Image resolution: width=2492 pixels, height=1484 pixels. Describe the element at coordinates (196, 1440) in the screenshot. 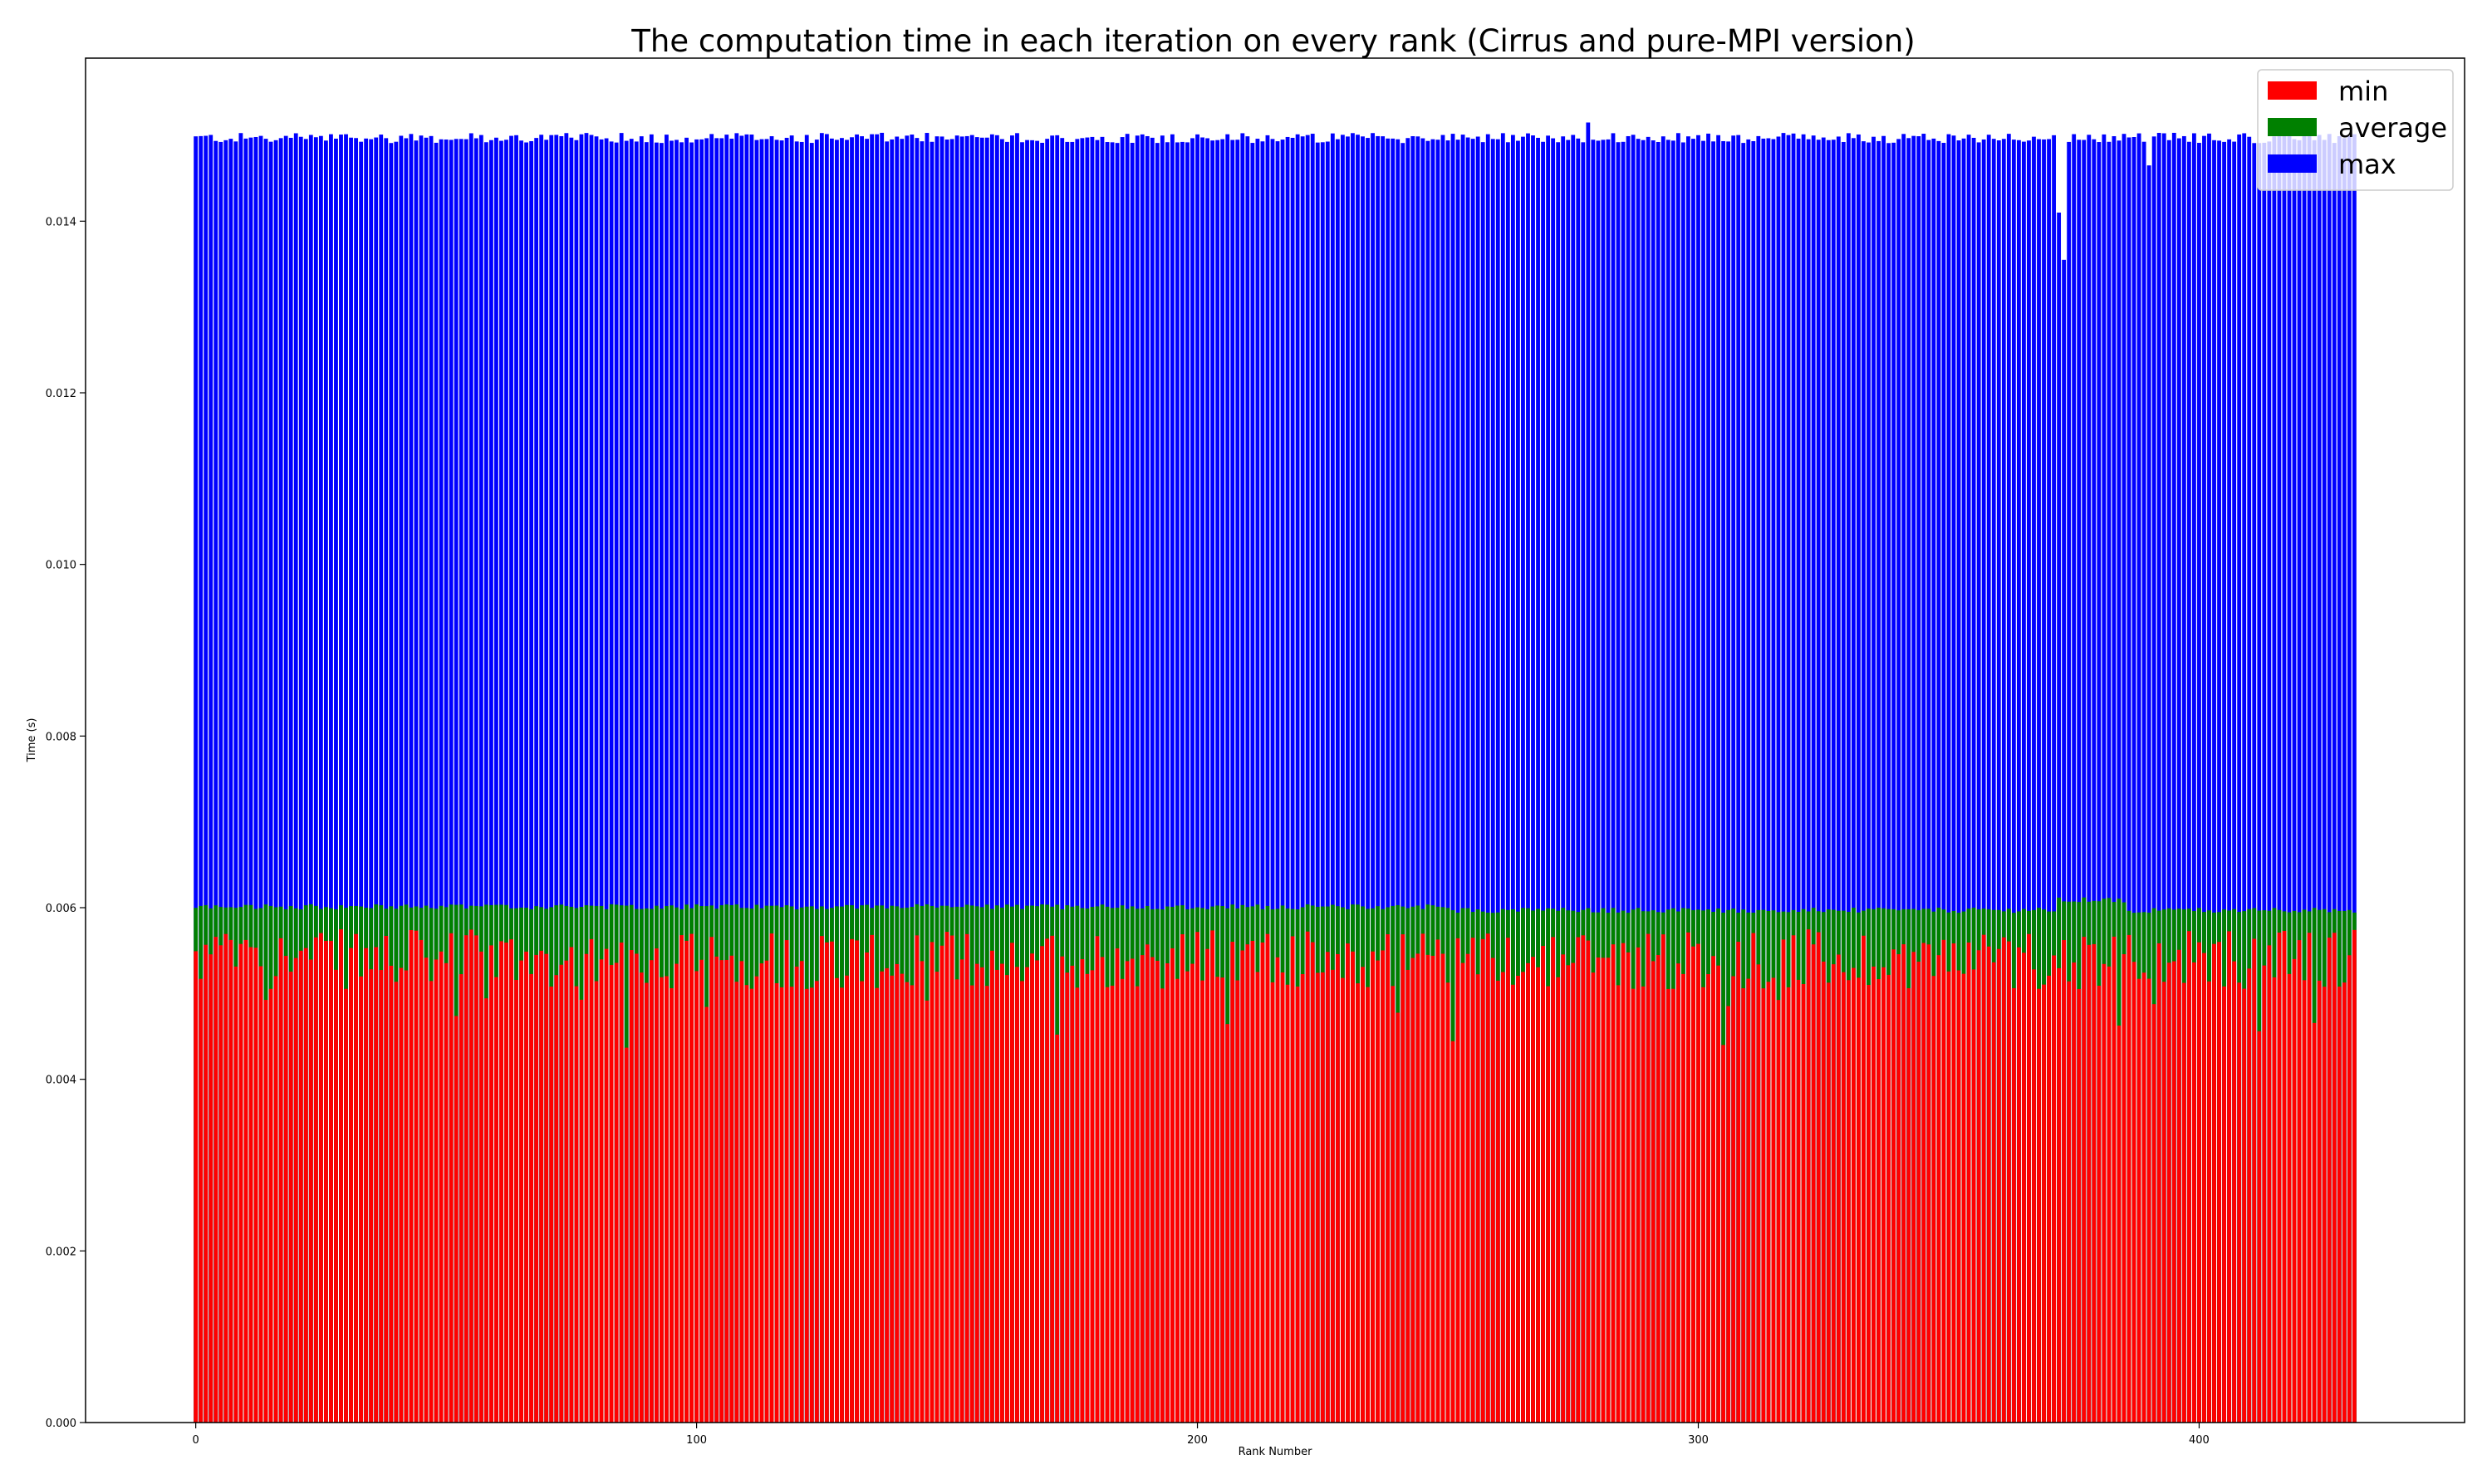

I see `x-tick-label: 0` at that location.